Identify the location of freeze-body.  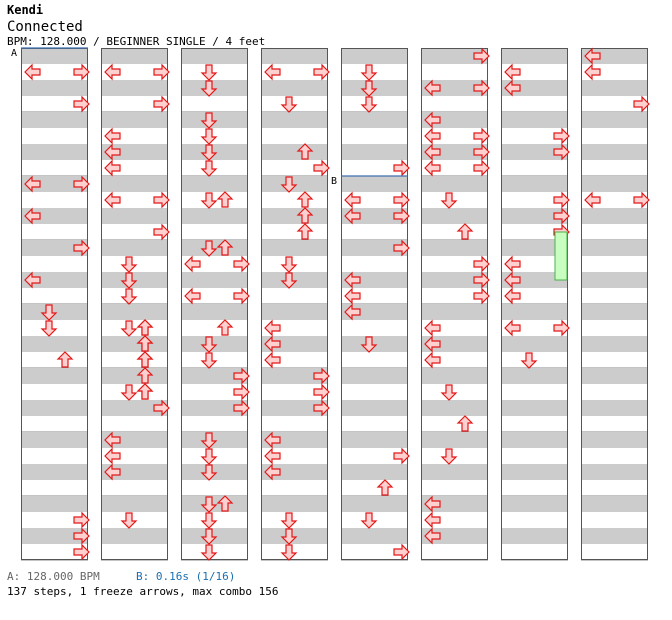
(561, 256).